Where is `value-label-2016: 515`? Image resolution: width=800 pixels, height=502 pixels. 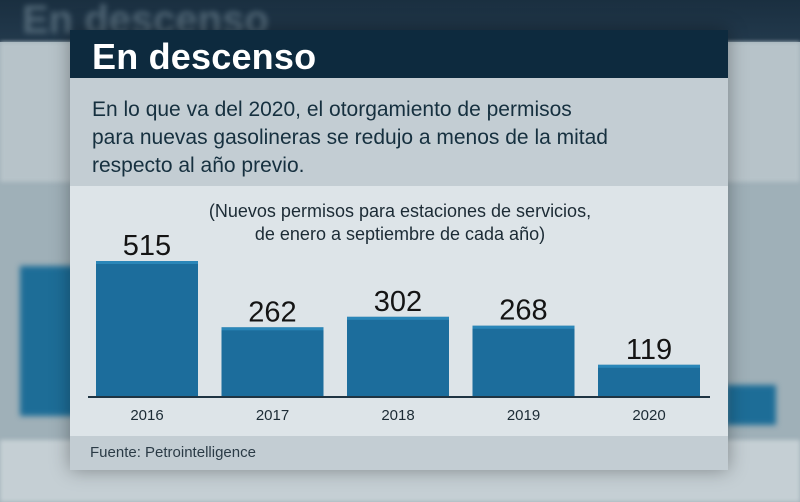
value-label-2016: 515 is located at coordinates (147, 246).